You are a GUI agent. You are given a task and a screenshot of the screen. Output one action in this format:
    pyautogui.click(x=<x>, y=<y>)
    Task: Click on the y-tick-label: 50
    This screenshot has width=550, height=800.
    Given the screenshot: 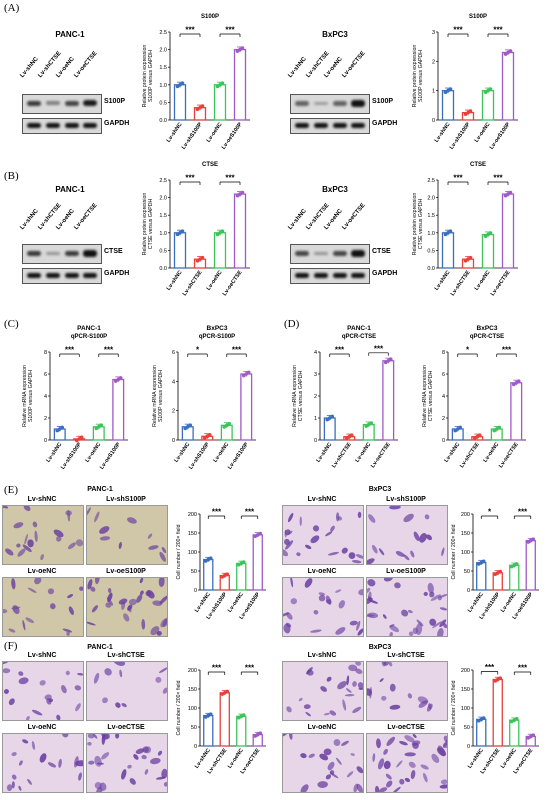 What is the action you would take?
    pyautogui.click(x=194, y=572)
    